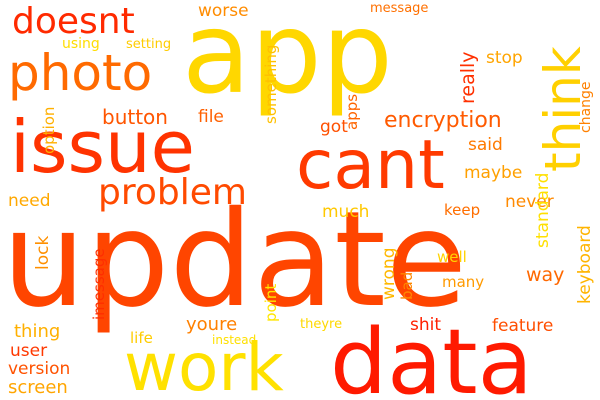 This screenshot has width=600, height=400. Describe the element at coordinates (211, 117) in the screenshot. I see `word-file: file` at that location.